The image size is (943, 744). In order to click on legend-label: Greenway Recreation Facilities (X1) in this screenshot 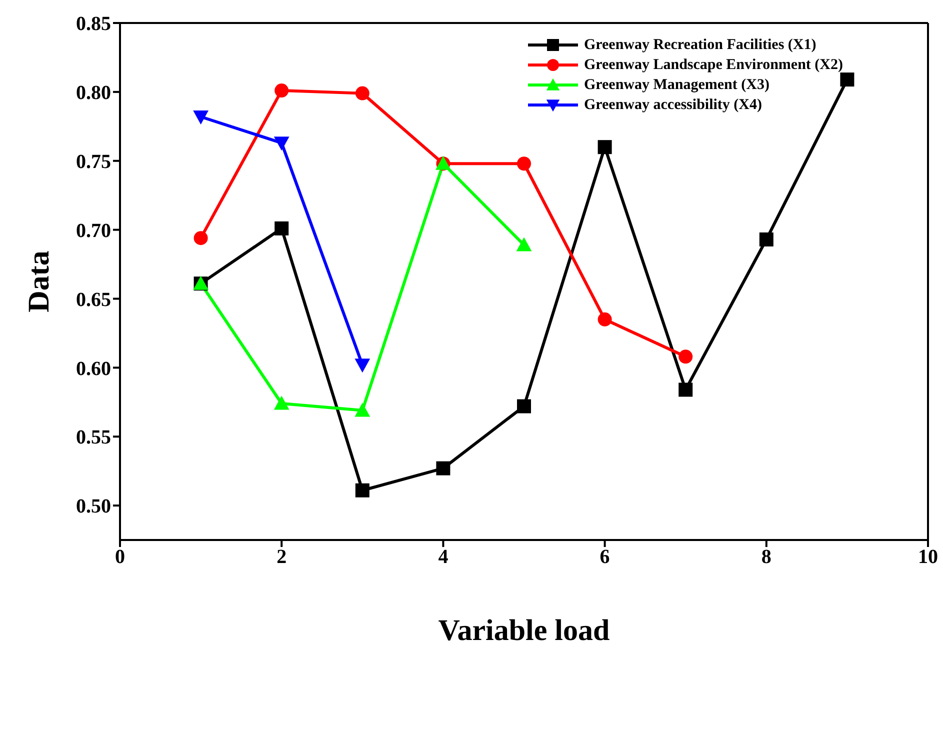, I will do `click(700, 45)`.